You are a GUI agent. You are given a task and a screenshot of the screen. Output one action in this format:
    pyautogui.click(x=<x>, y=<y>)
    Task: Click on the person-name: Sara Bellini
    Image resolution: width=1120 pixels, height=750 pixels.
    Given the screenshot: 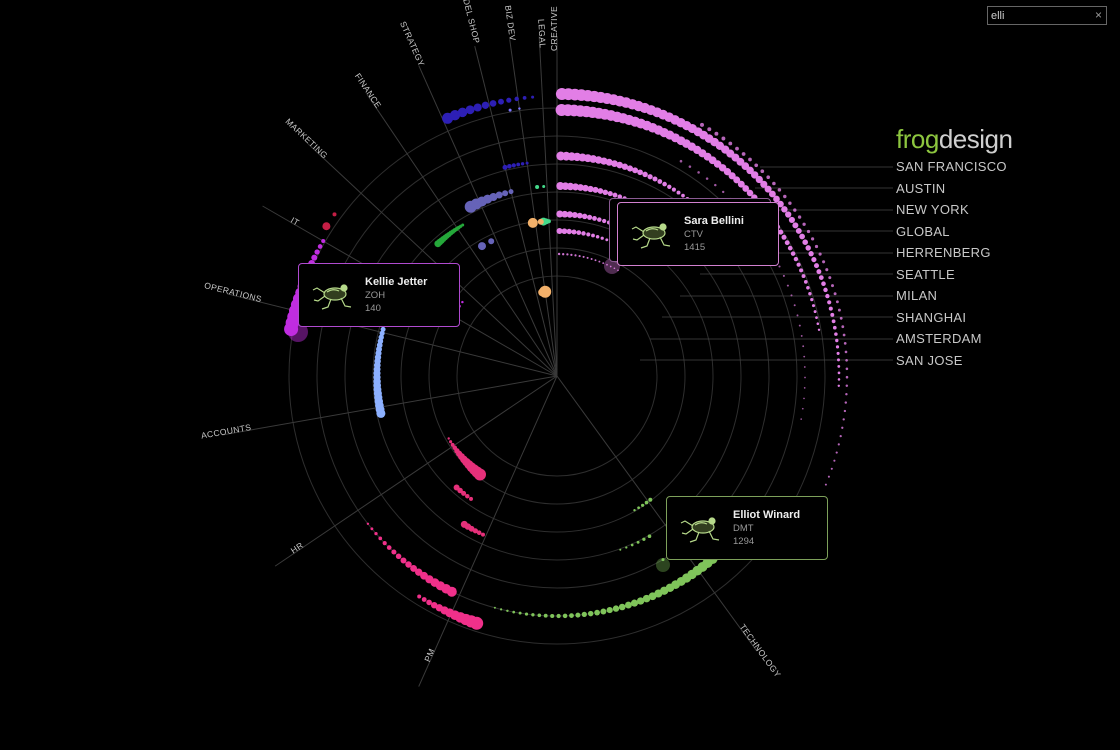 What is the action you would take?
    pyautogui.click(x=714, y=221)
    